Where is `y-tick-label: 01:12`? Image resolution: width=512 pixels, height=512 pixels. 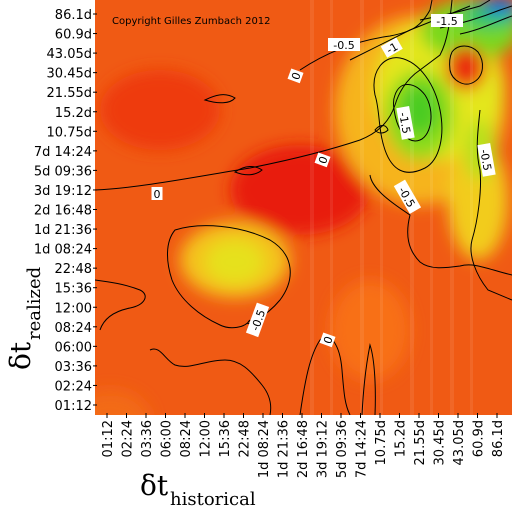
y-tick-label: 01:12 is located at coordinates (73, 406).